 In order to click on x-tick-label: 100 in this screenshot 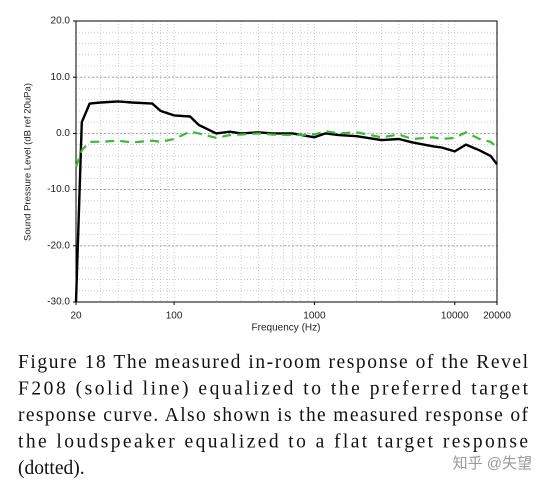, I will do `click(174, 316)`.